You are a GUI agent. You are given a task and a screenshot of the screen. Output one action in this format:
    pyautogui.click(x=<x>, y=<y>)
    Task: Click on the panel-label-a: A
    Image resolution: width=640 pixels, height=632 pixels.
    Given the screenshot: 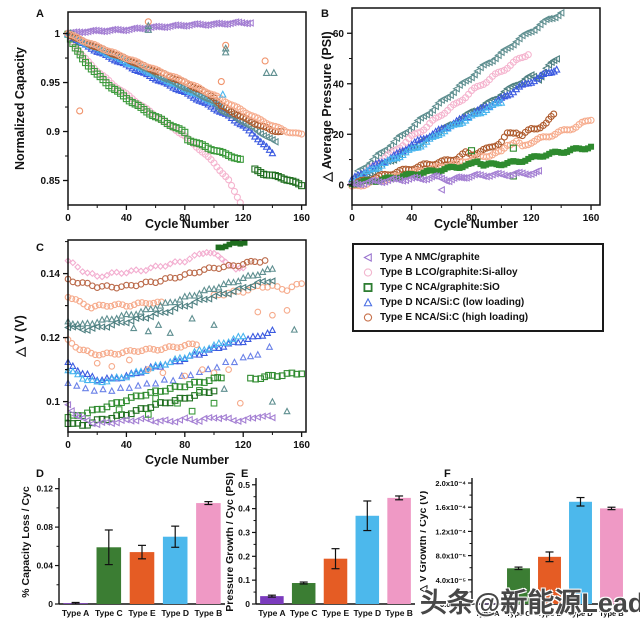 What is the action you would take?
    pyautogui.click(x=40, y=14)
    